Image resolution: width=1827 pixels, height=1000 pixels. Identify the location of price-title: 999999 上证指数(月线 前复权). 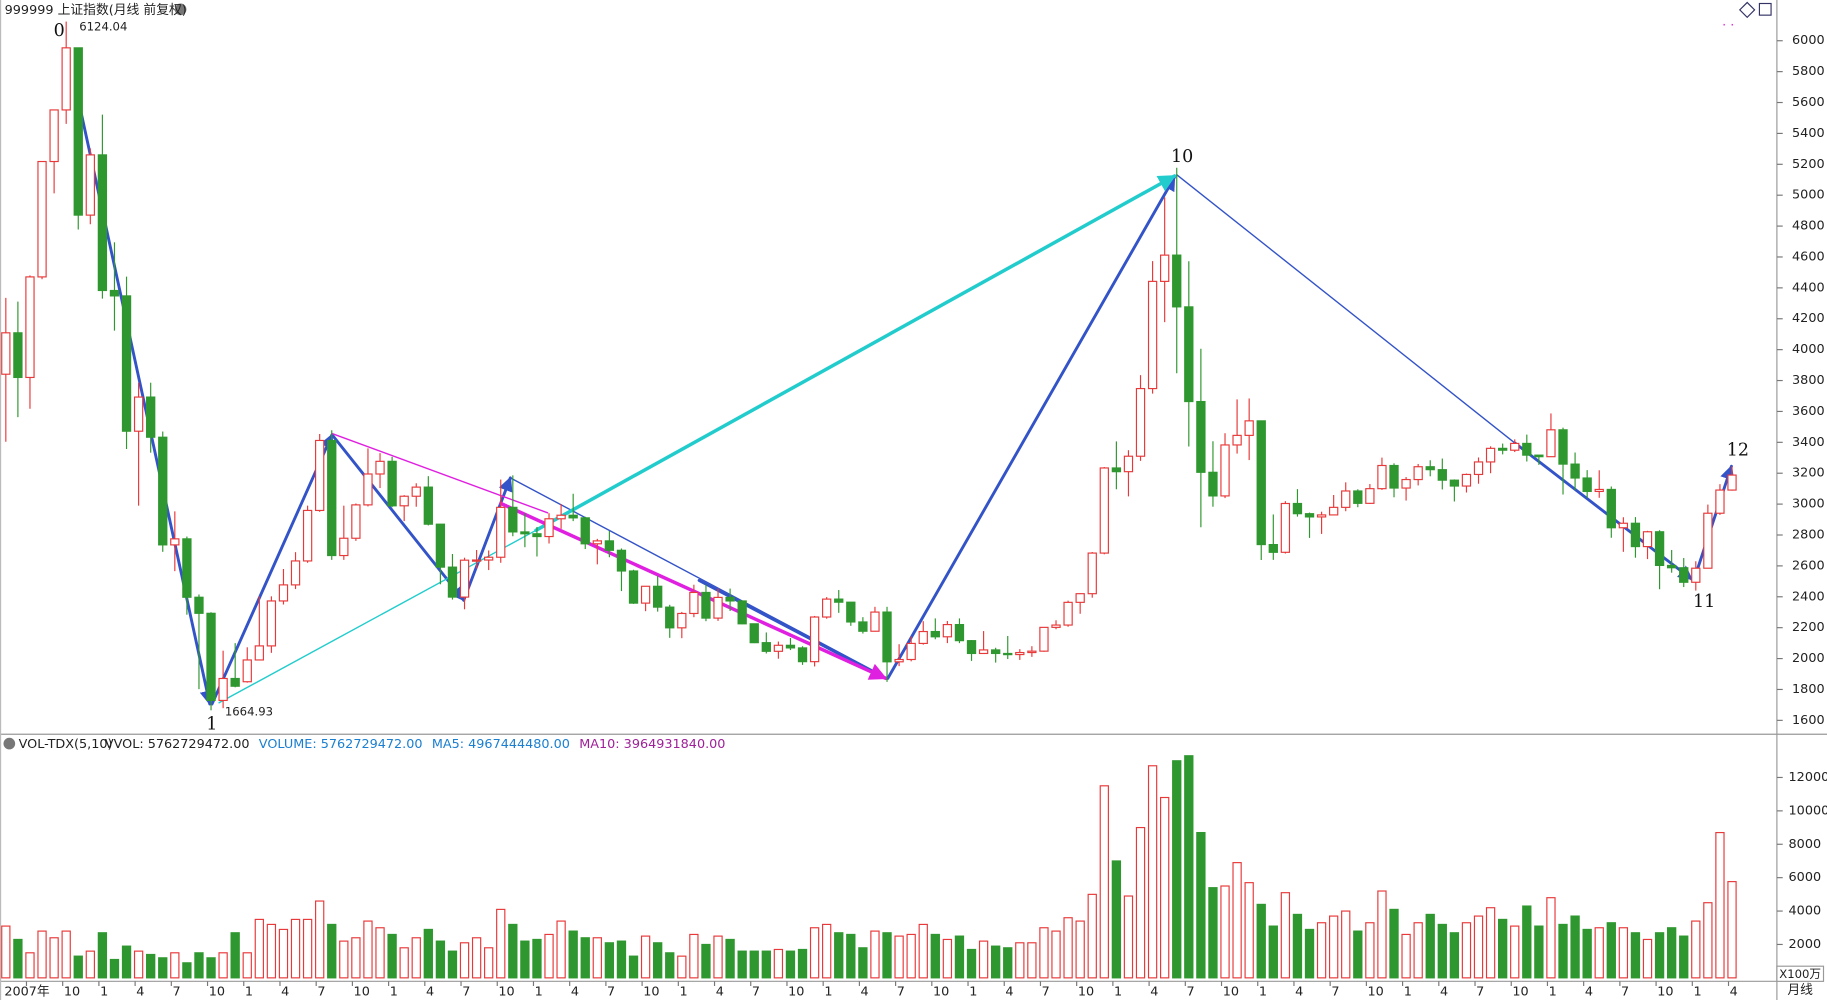
(96, 10).